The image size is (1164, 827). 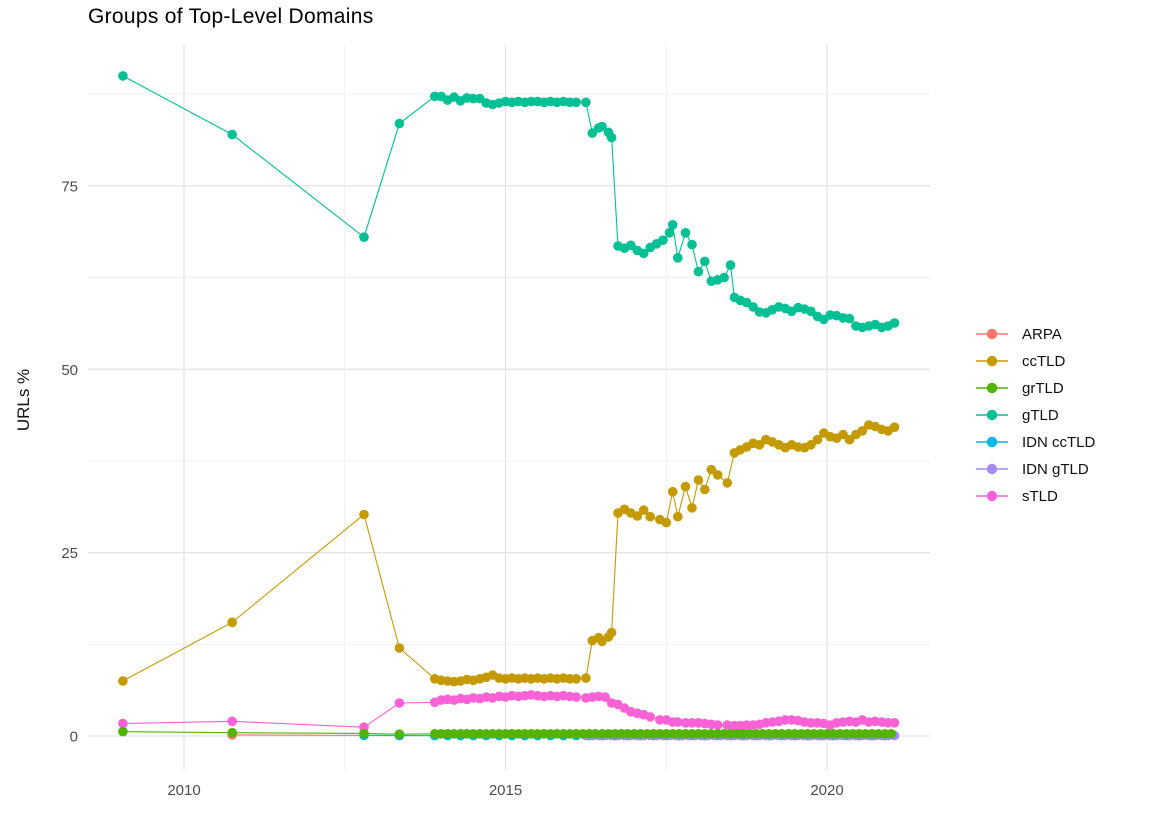 I want to click on series-arpa, so click(x=298, y=735).